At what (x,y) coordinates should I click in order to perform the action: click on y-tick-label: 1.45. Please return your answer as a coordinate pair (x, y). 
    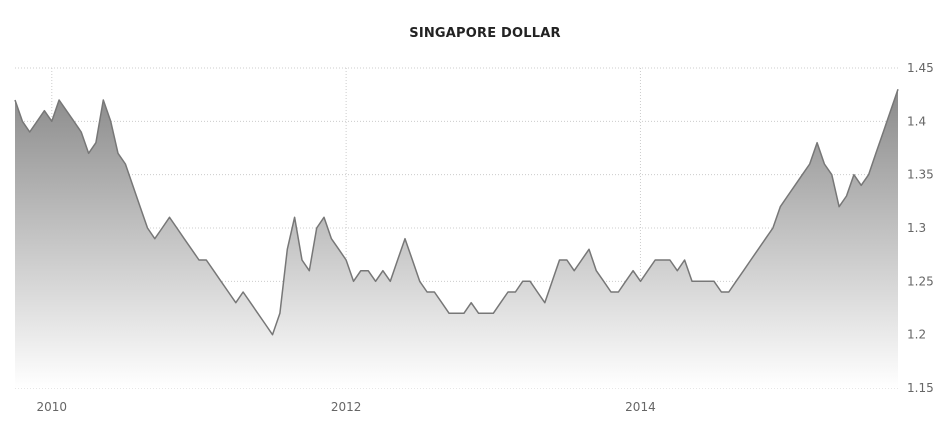
    Looking at the image, I should click on (920, 68).